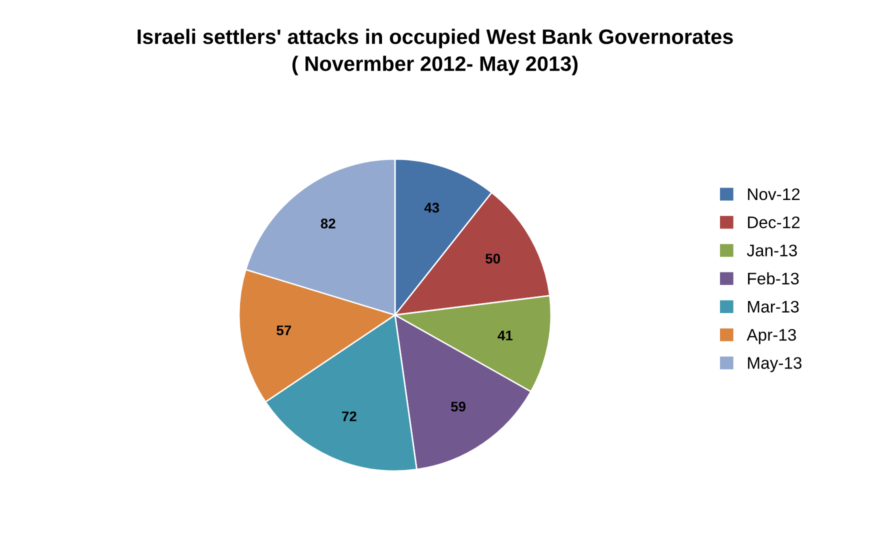 Image resolution: width=871 pixels, height=542 pixels. I want to click on legend-label: Feb-13, so click(773, 278).